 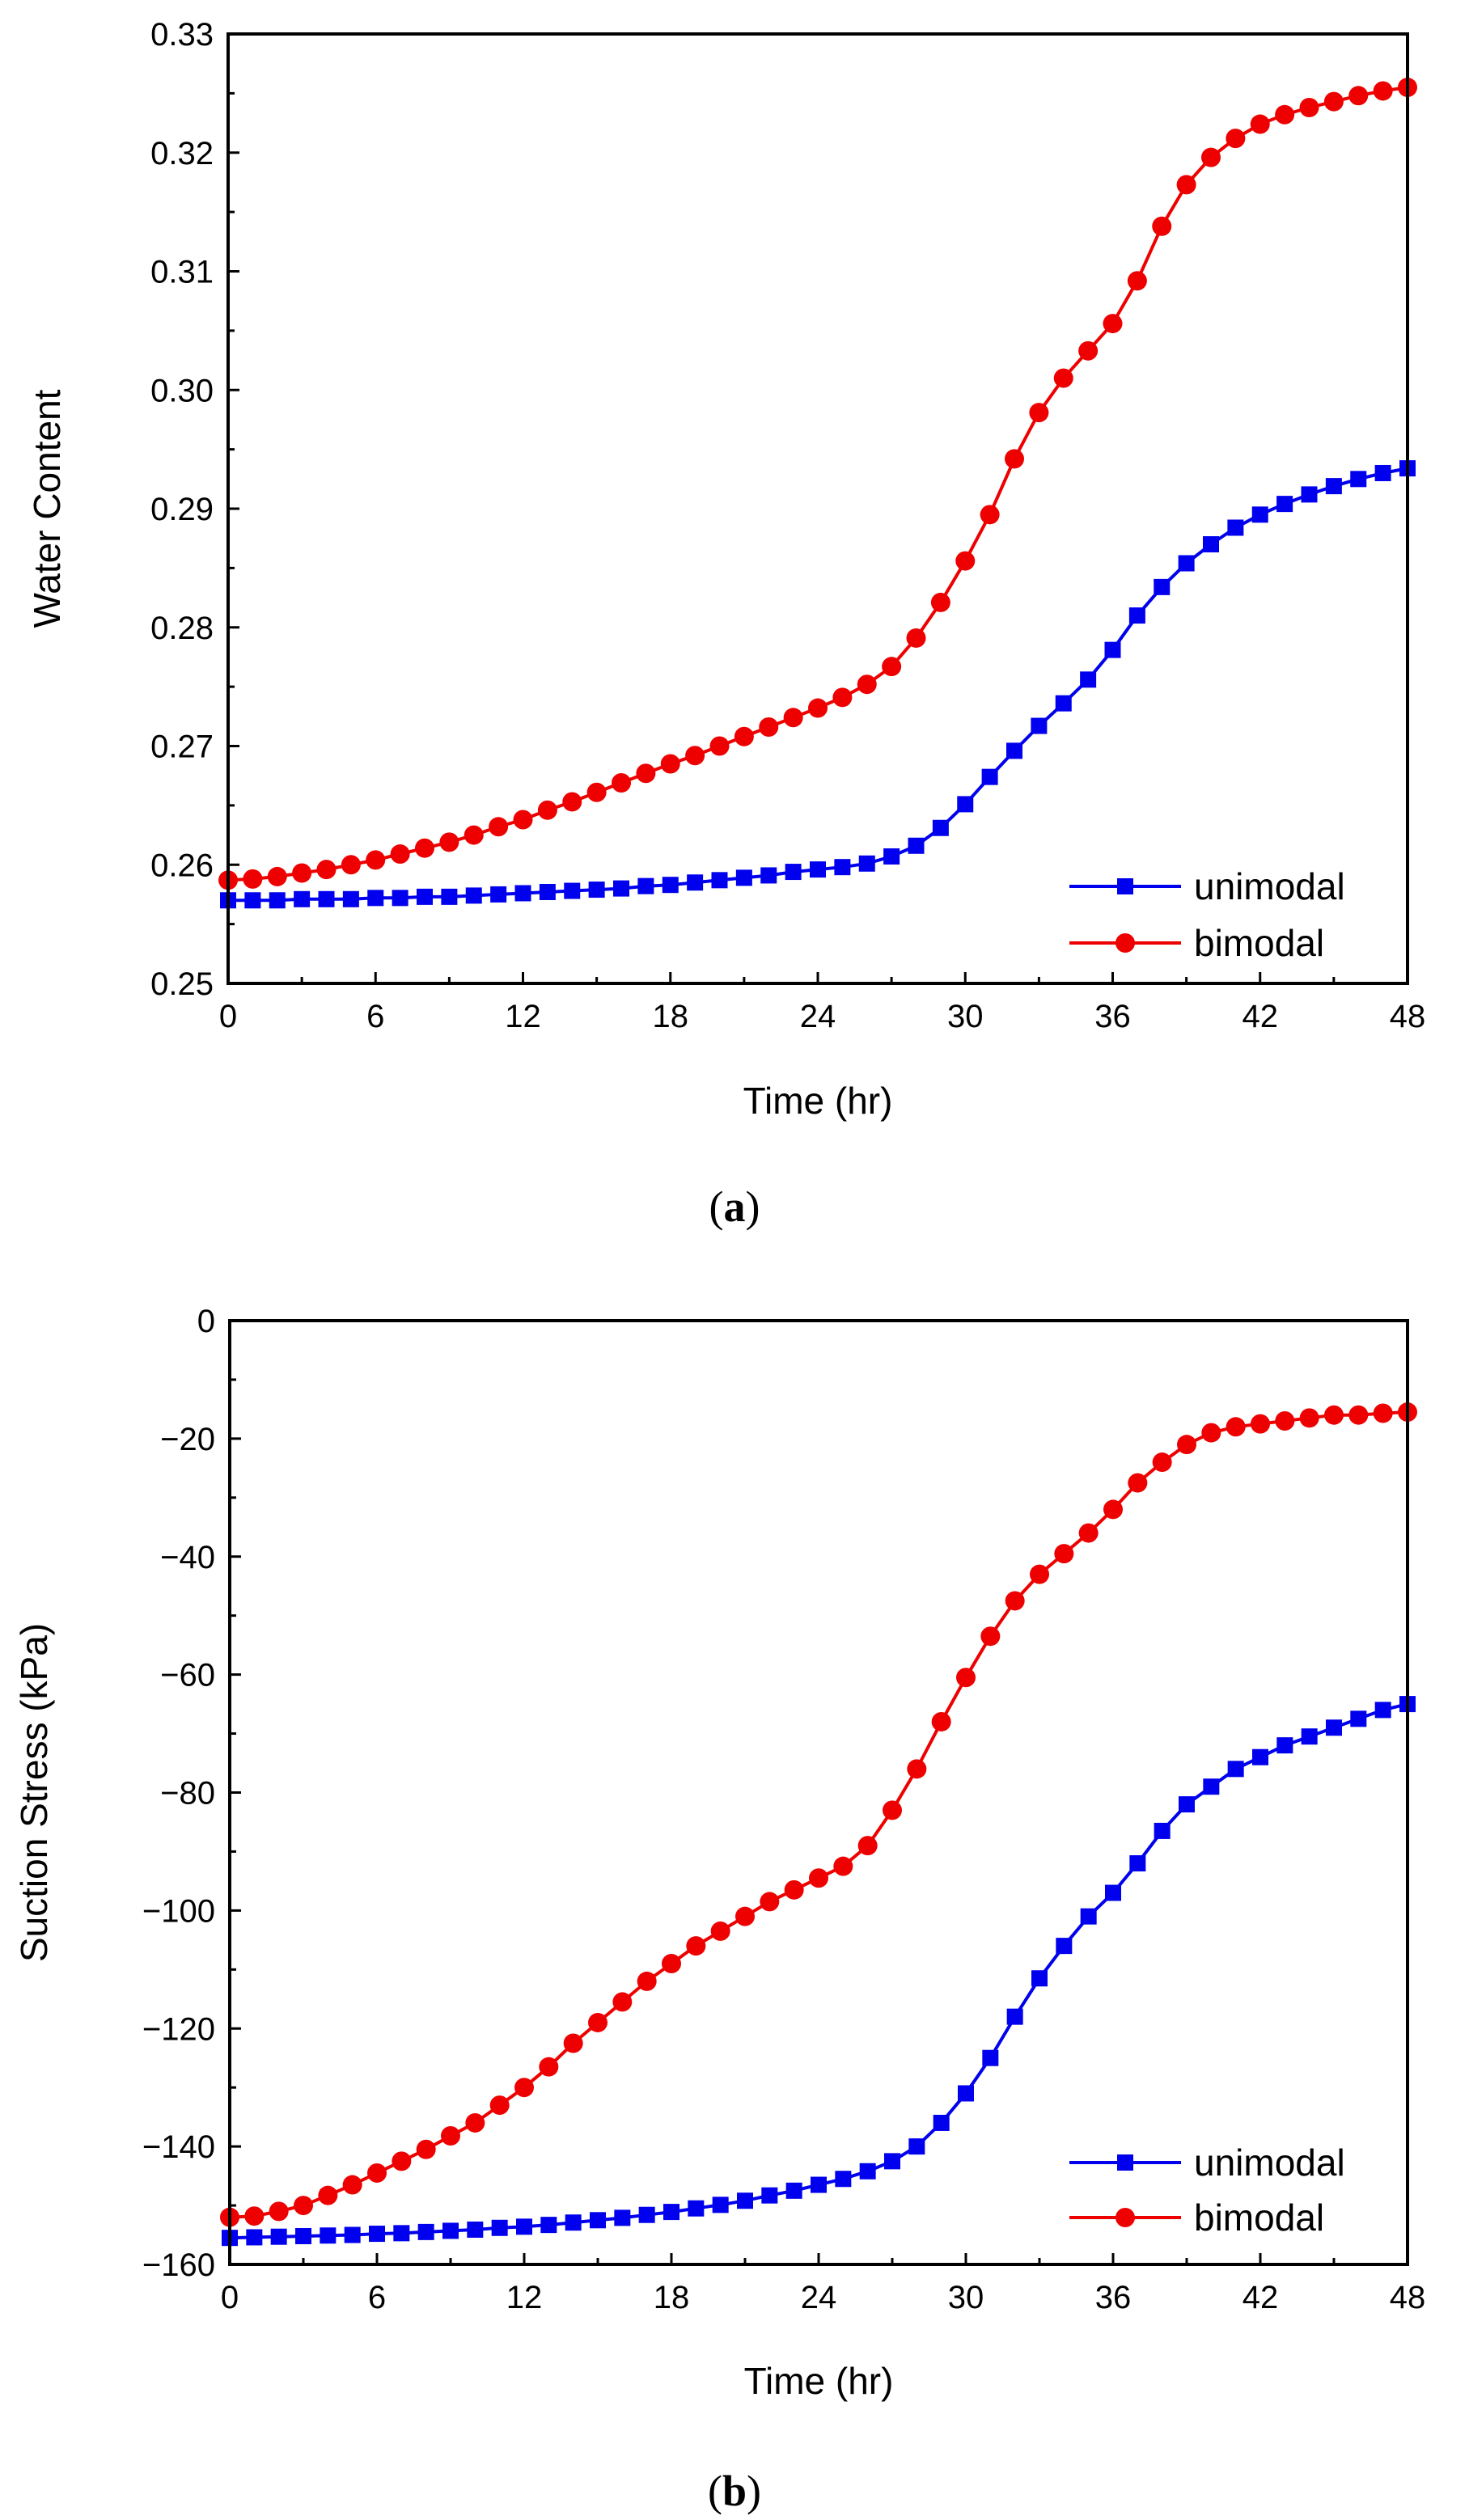 I want to click on y-axis-label: Water Content, so click(x=47, y=508).